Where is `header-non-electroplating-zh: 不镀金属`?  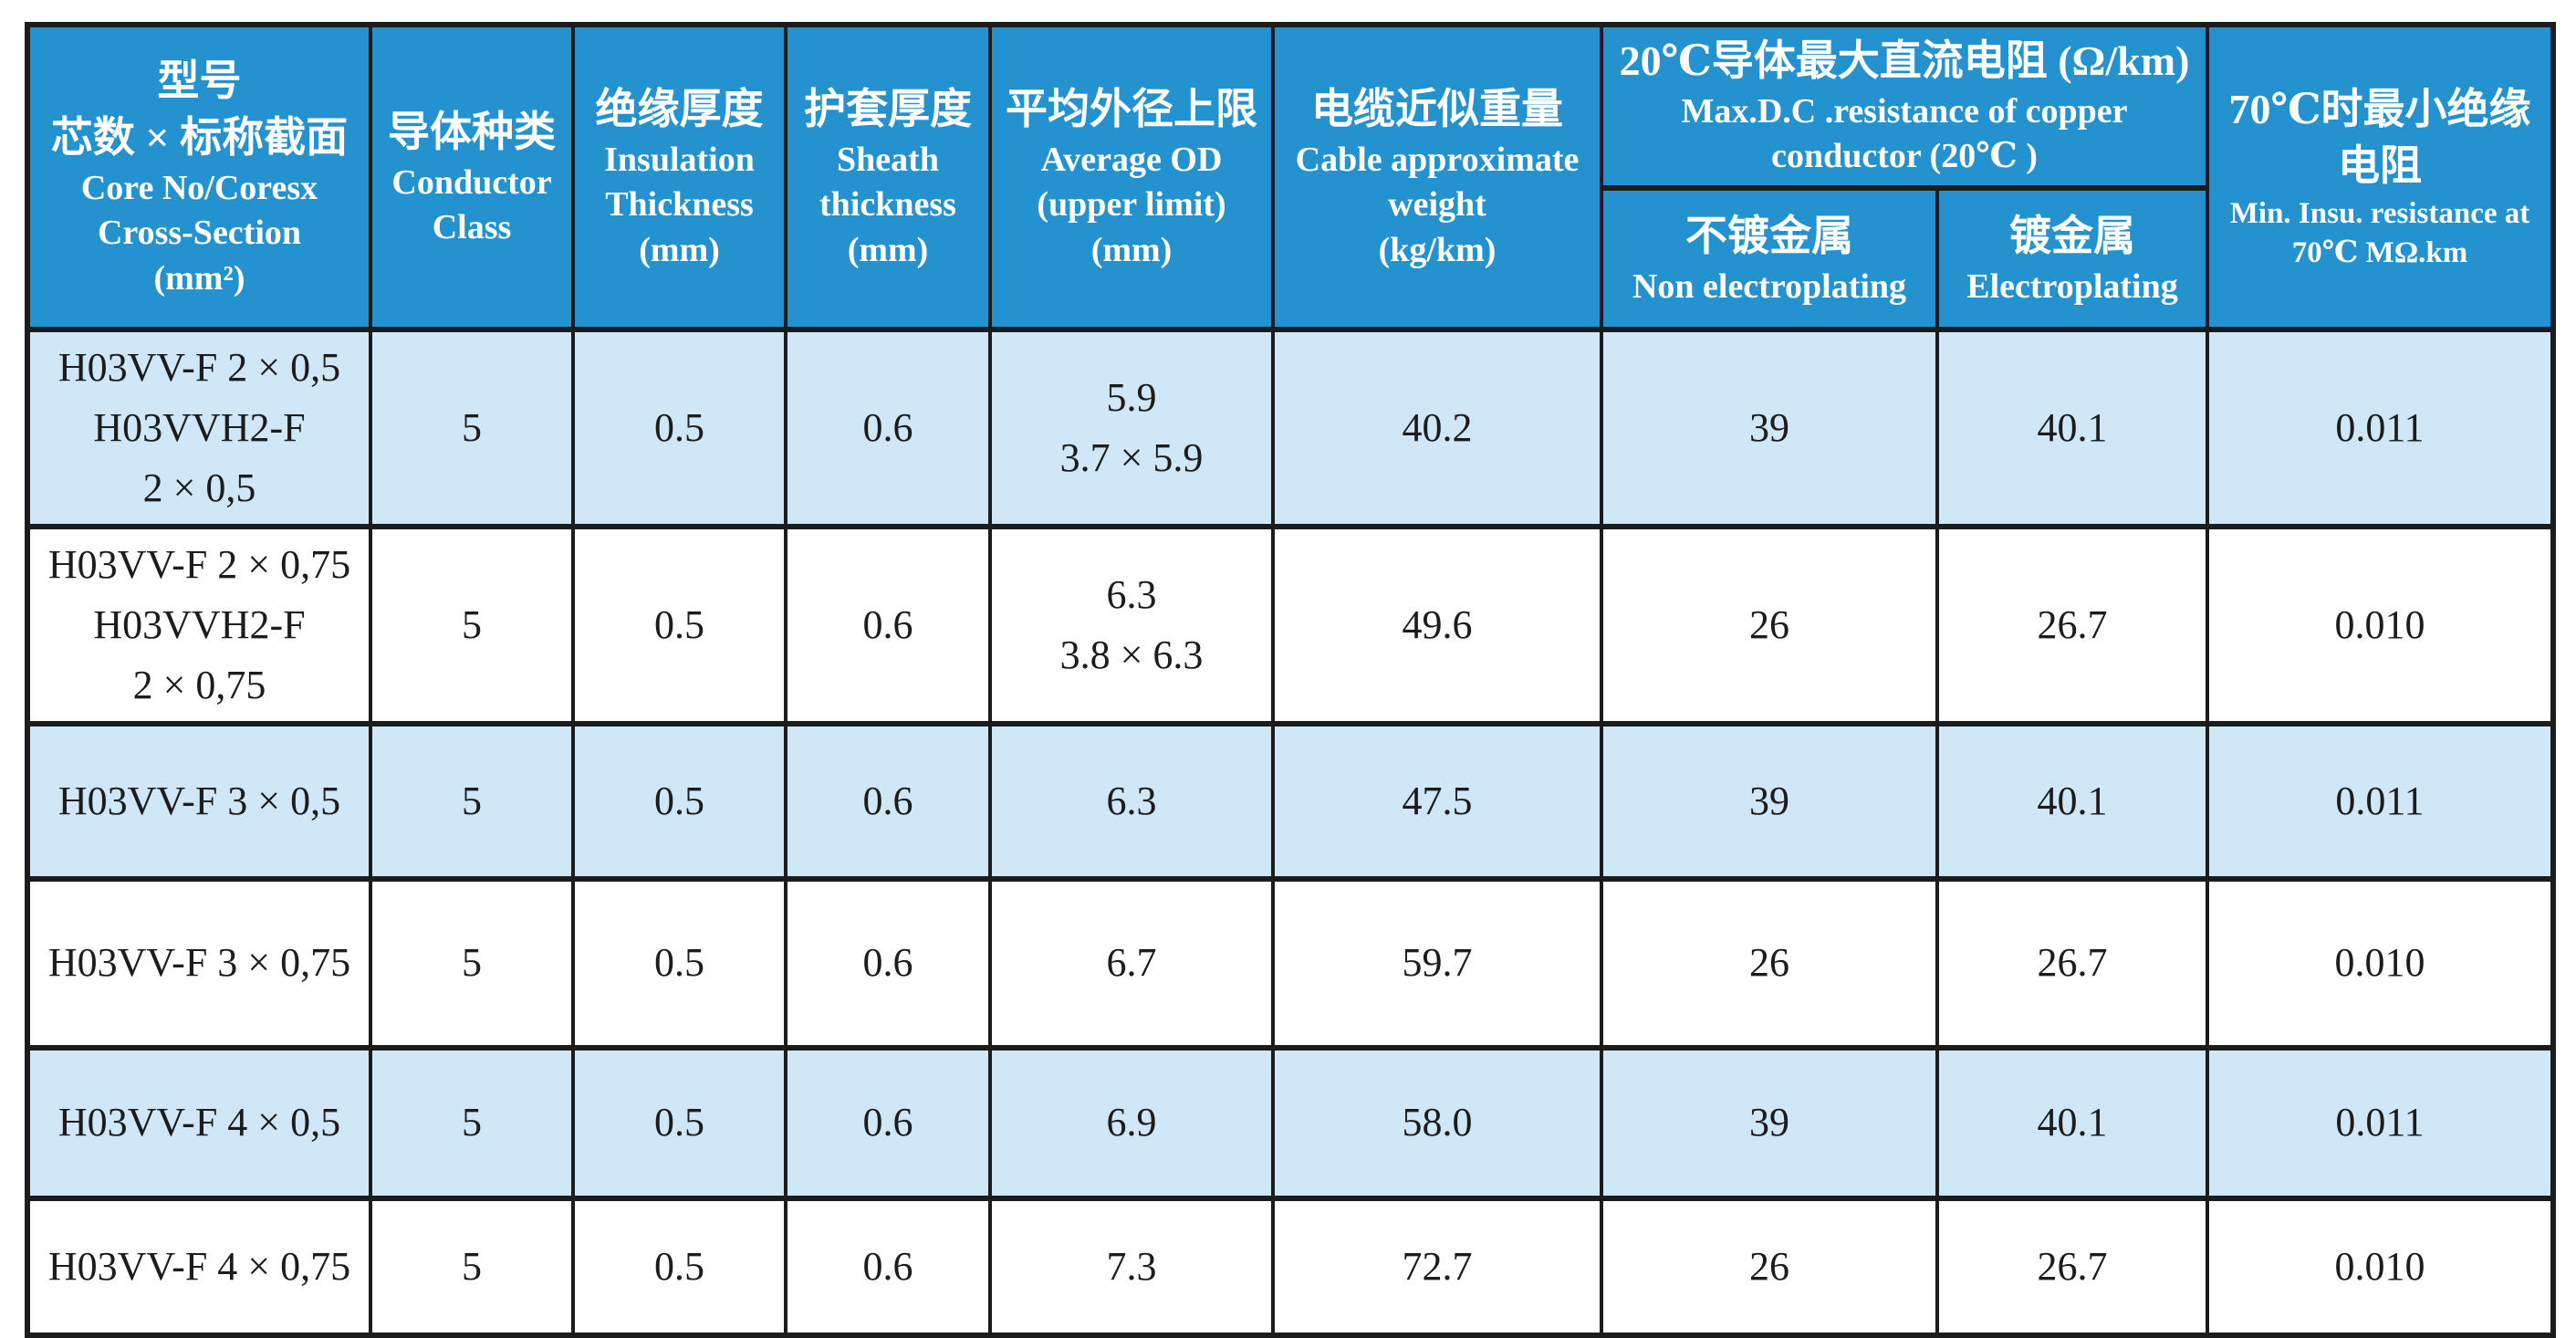 header-non-electroplating-zh: 不镀金属 is located at coordinates (1769, 235).